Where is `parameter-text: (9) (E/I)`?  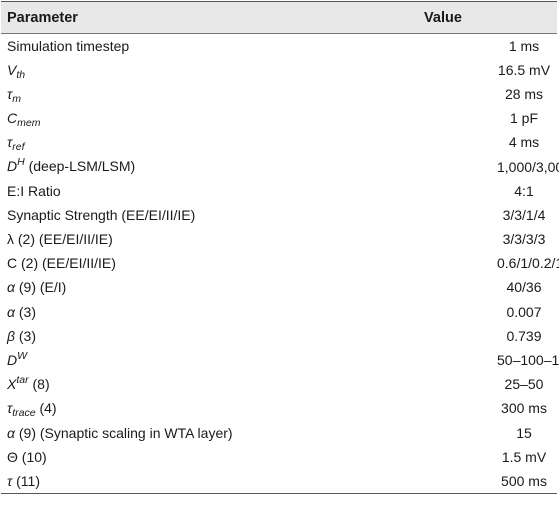
parameter-text: (9) (E/I) is located at coordinates (40, 287).